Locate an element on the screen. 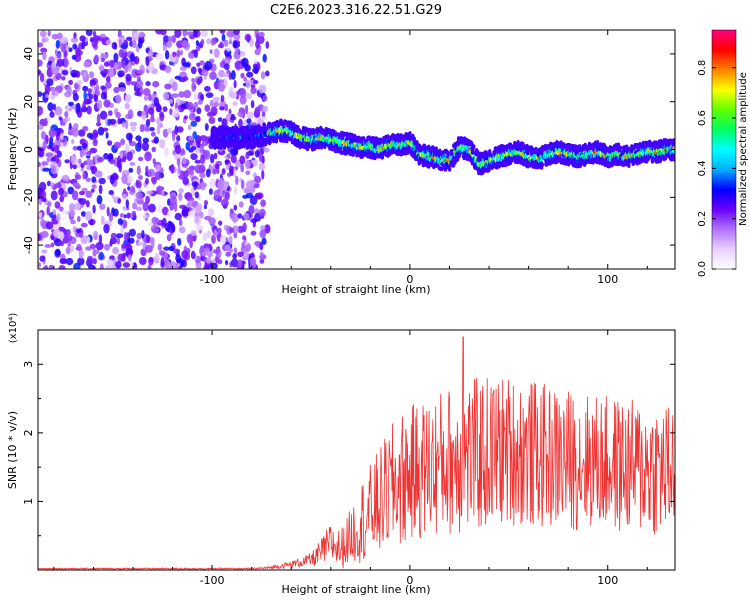 This screenshot has width=750, height=600. spectrogram-y-tick-label: -40 is located at coordinates (28, 245).